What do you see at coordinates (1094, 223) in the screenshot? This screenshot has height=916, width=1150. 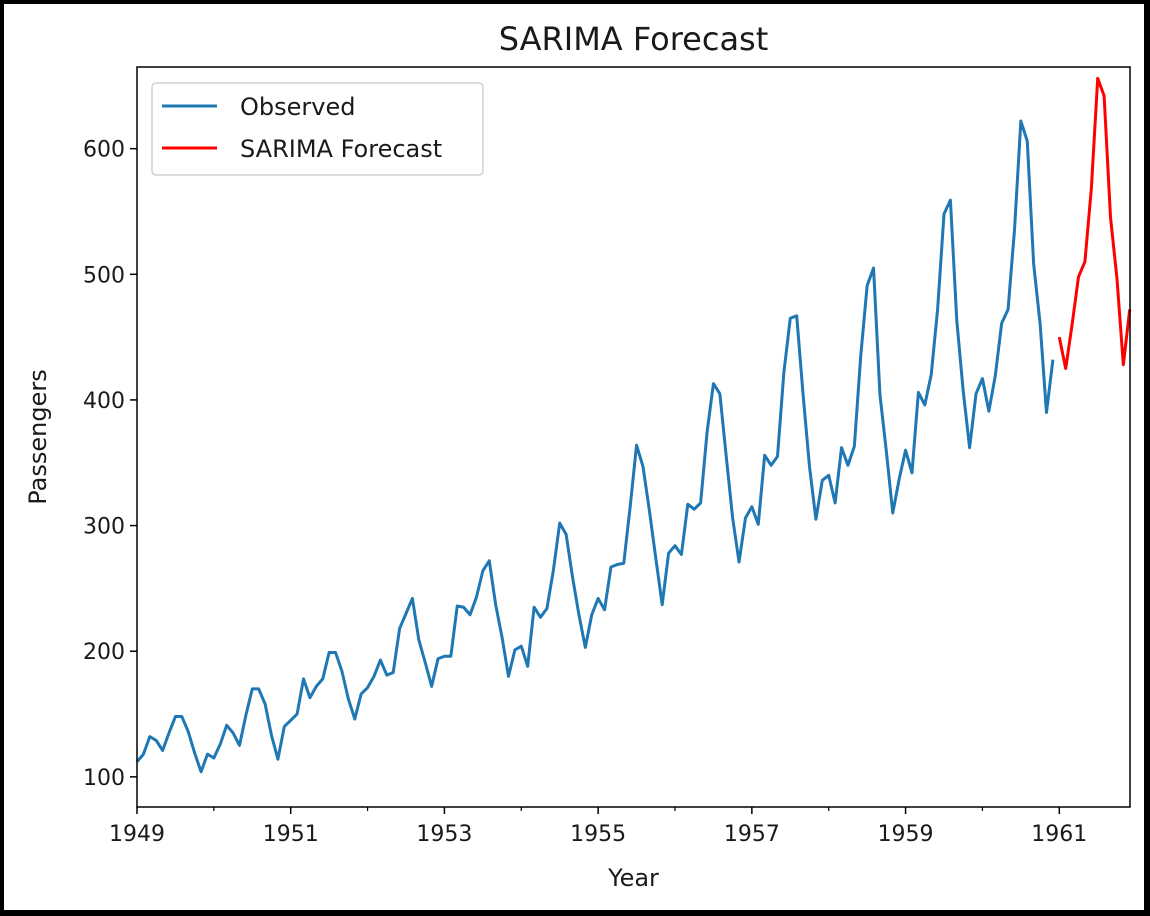 I see `series-line-forecast` at bounding box center [1094, 223].